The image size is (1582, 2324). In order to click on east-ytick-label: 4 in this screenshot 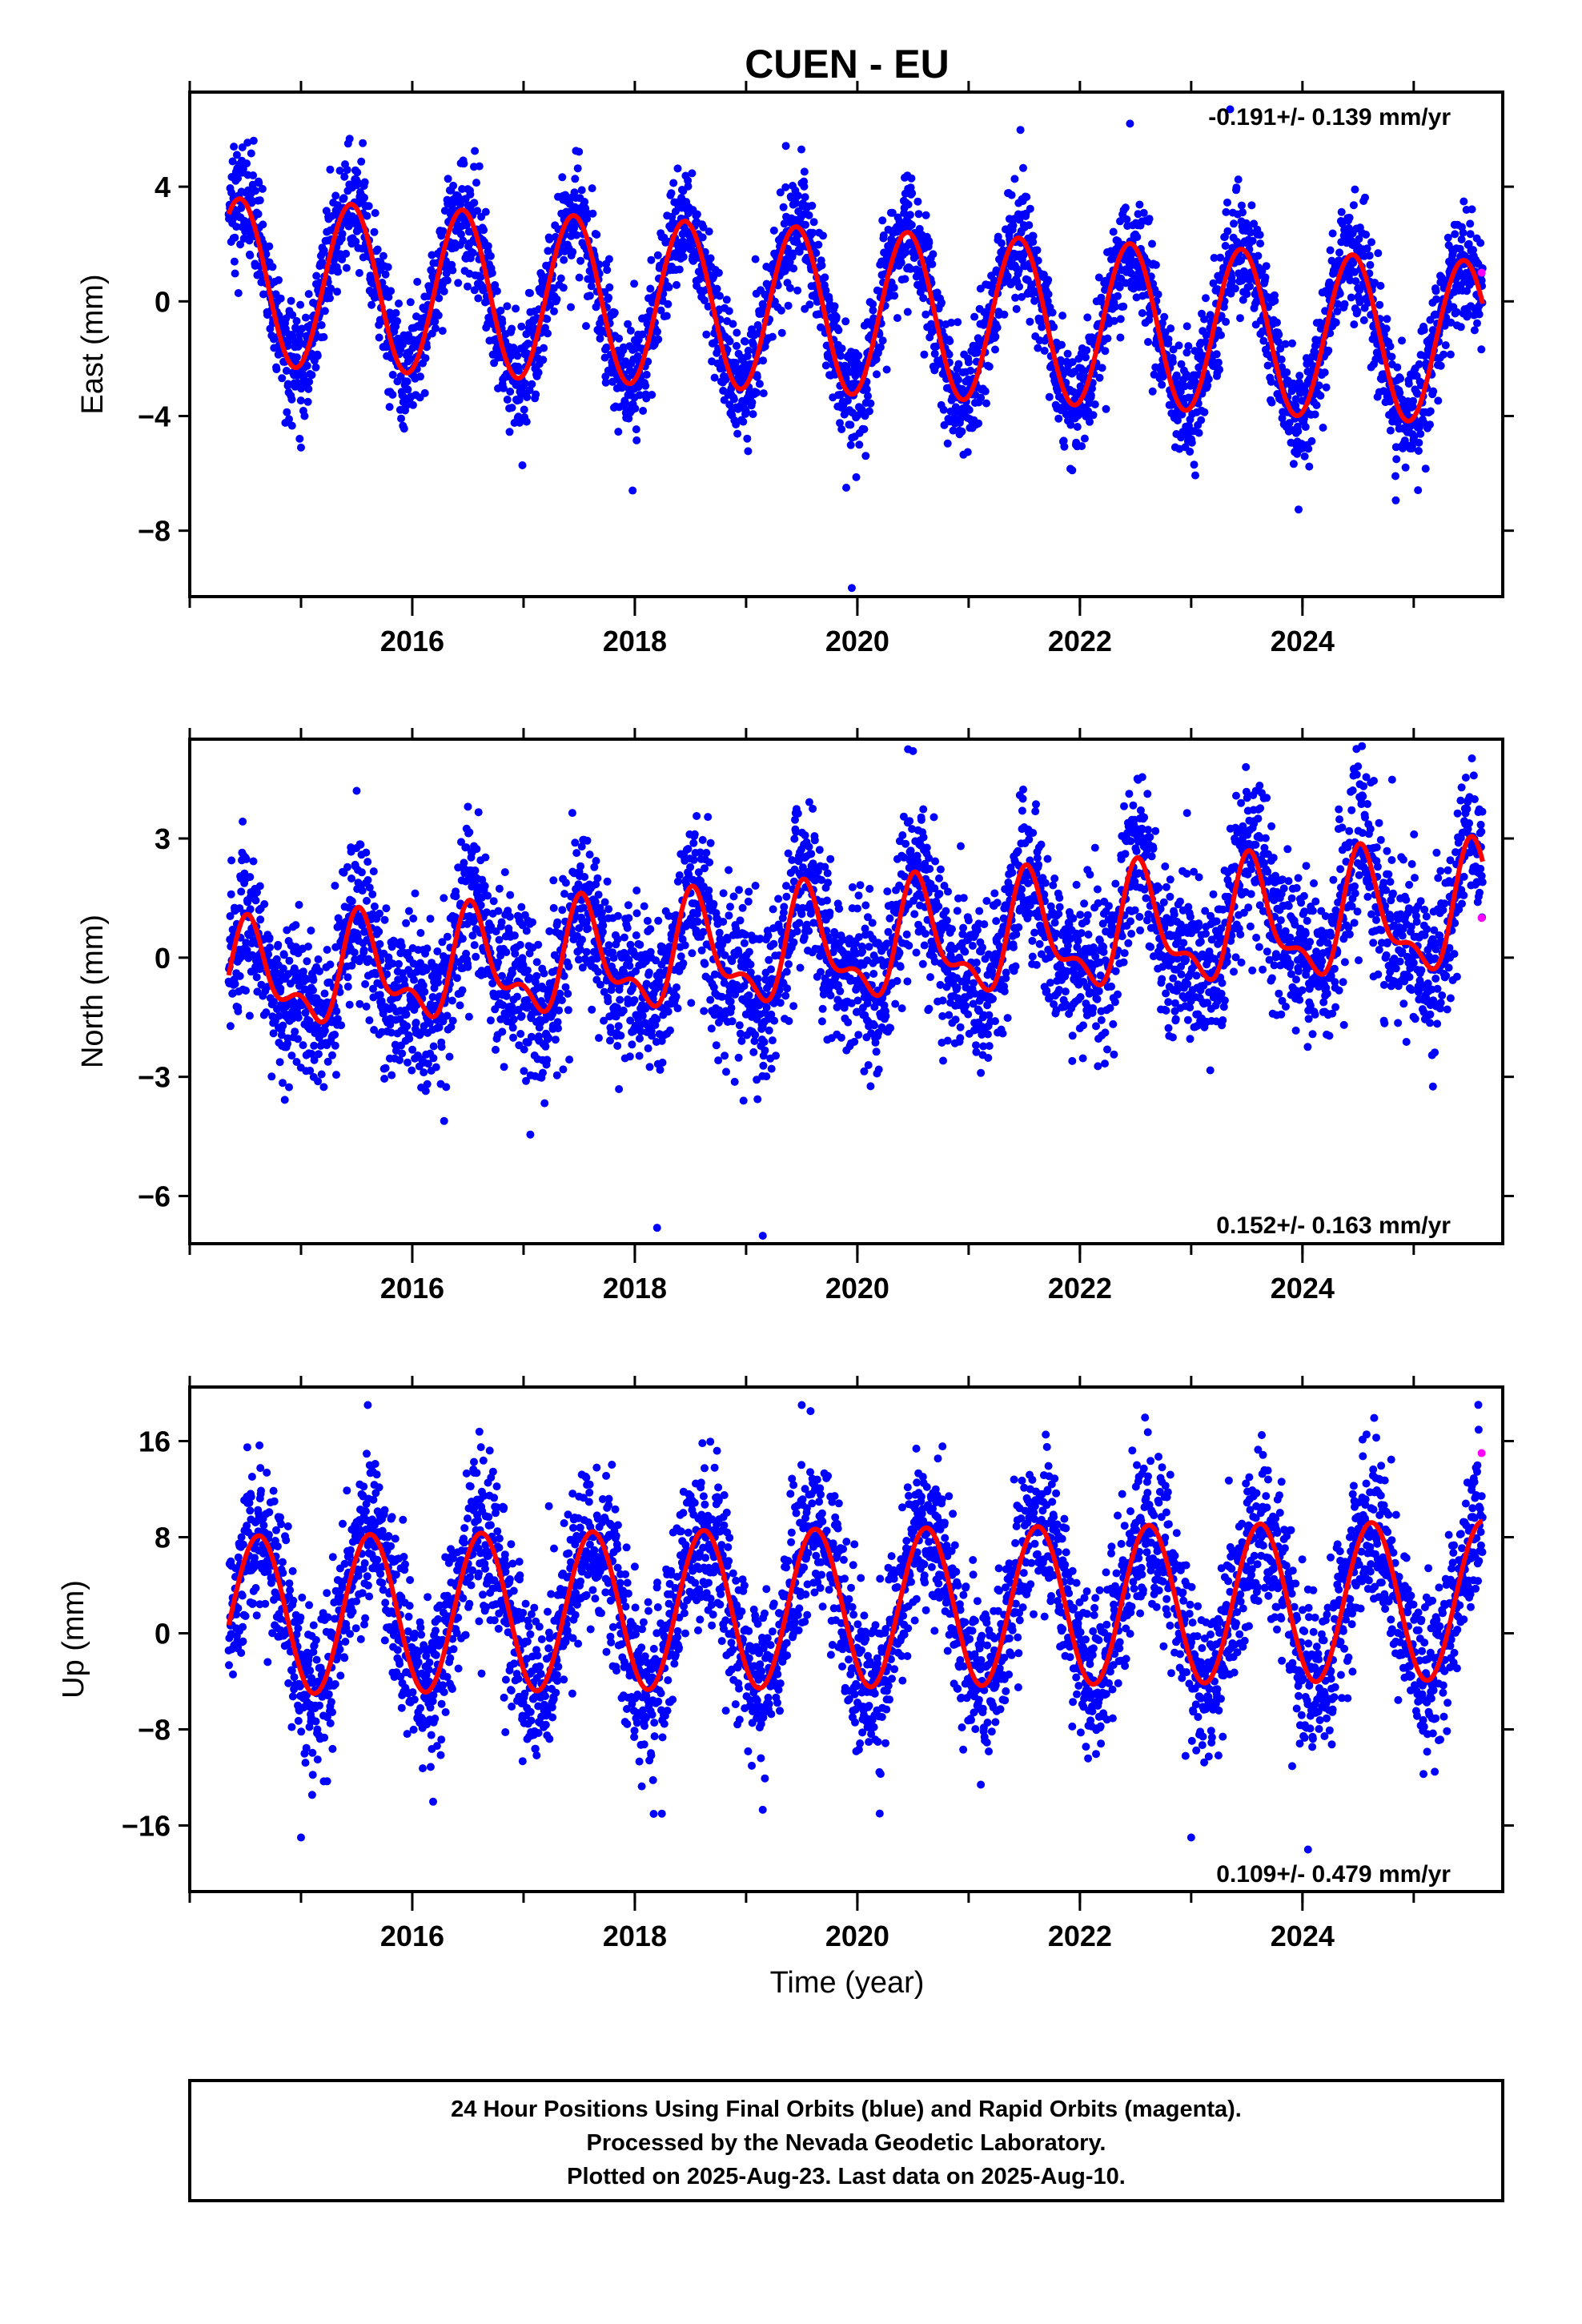, I will do `click(163, 187)`.